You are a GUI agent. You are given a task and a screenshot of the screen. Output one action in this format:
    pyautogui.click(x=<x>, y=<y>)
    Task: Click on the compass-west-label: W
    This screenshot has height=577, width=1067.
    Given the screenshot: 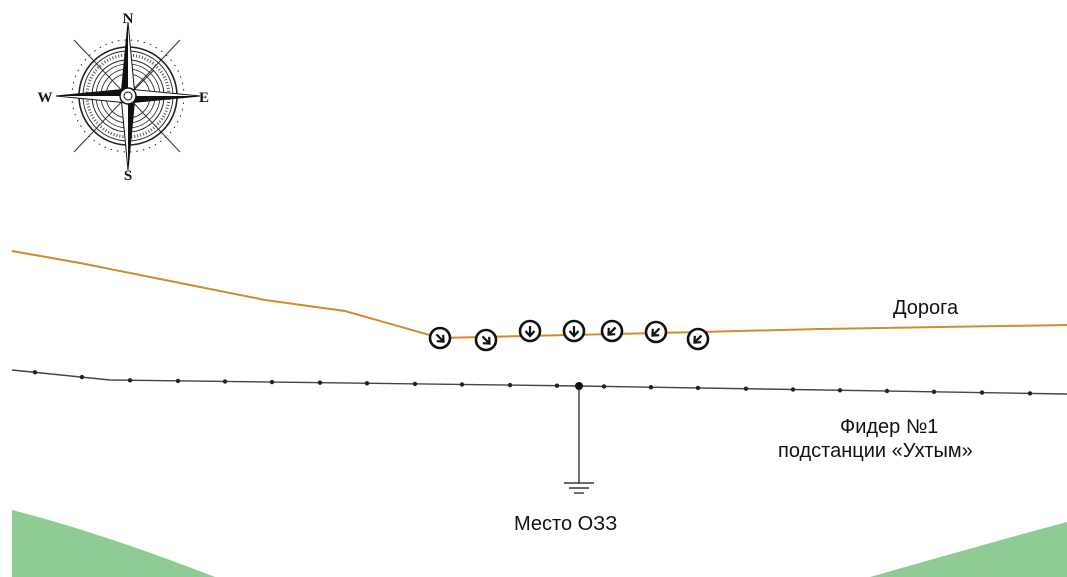 What is the action you would take?
    pyautogui.click(x=45, y=98)
    